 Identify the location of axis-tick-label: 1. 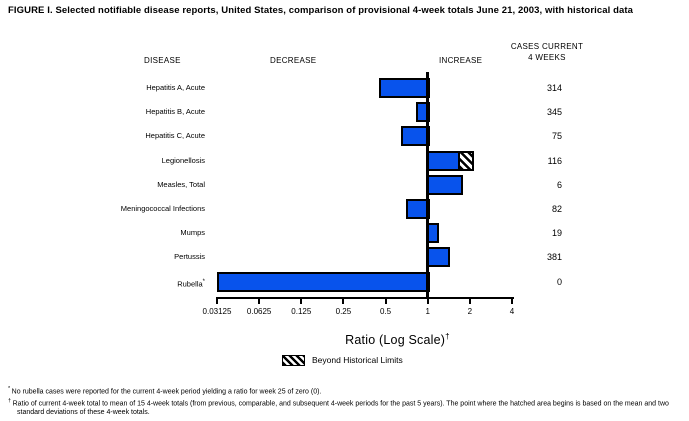
(427, 311).